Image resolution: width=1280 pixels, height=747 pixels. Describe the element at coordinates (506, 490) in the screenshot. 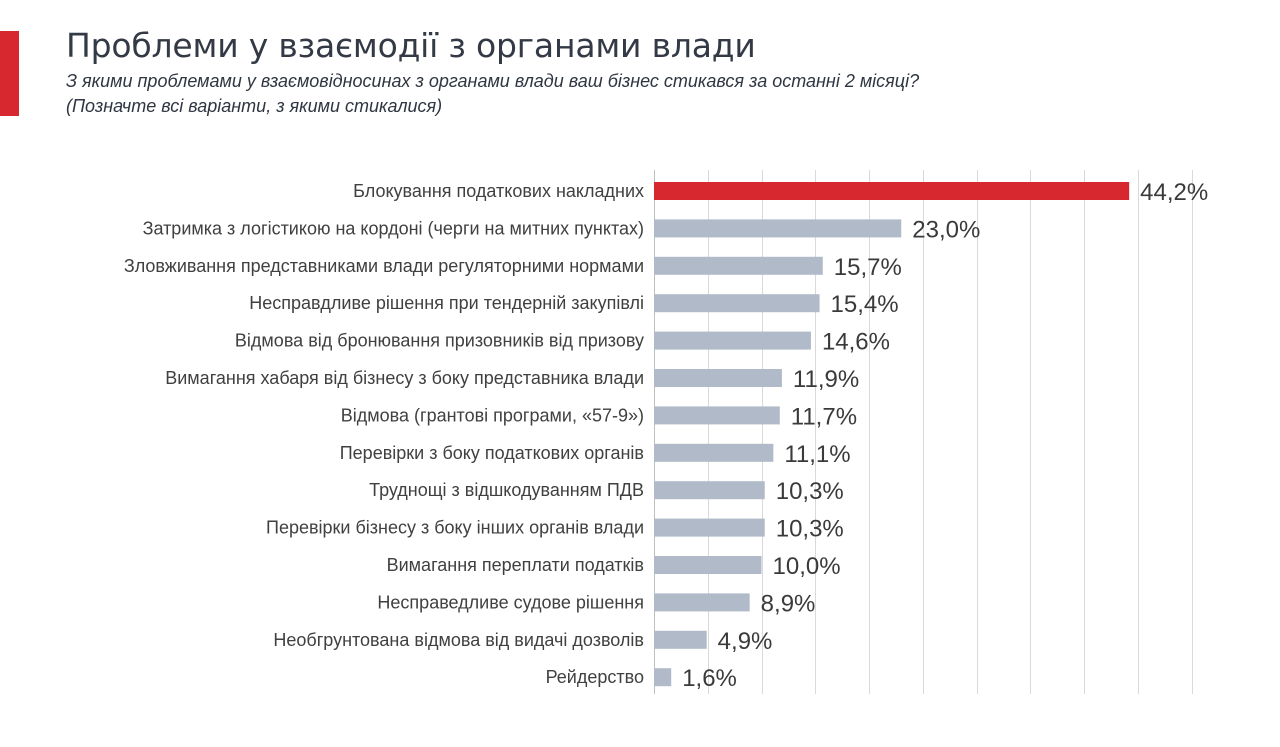

I see `category-label: Труднощі з відшкодуванням ПДВ` at that location.